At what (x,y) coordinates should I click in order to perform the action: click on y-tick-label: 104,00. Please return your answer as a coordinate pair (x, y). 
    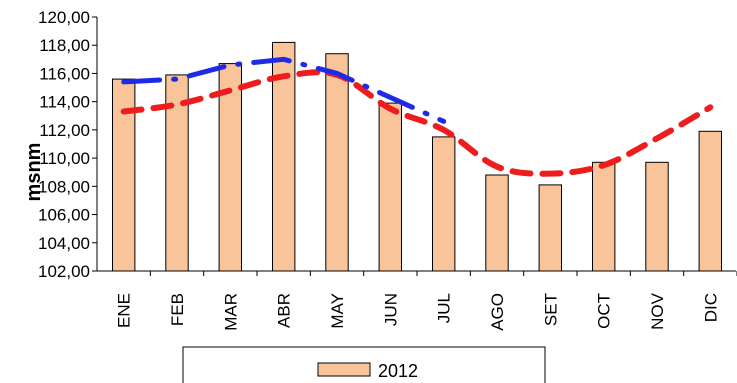
    Looking at the image, I should click on (64, 243).